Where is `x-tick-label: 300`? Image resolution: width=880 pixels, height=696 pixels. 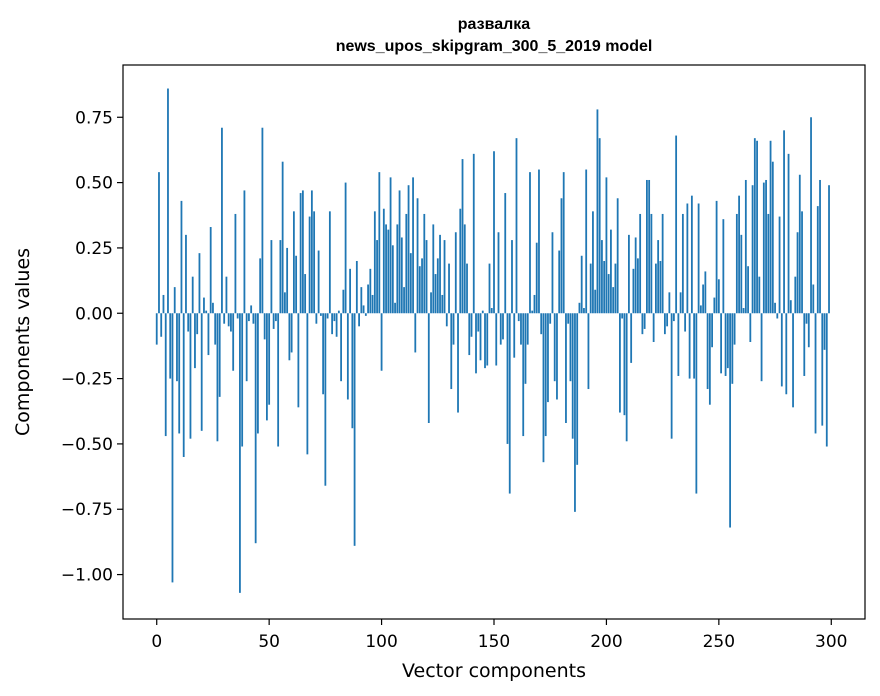
x-tick-label: 300 is located at coordinates (831, 642).